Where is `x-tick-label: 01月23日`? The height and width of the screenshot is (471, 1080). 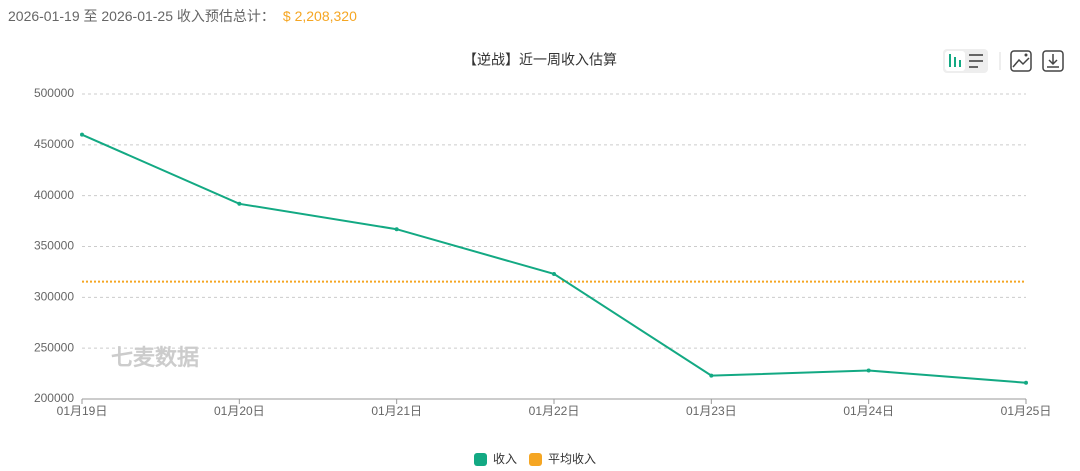 x-tick-label: 01月23日 is located at coordinates (711, 411).